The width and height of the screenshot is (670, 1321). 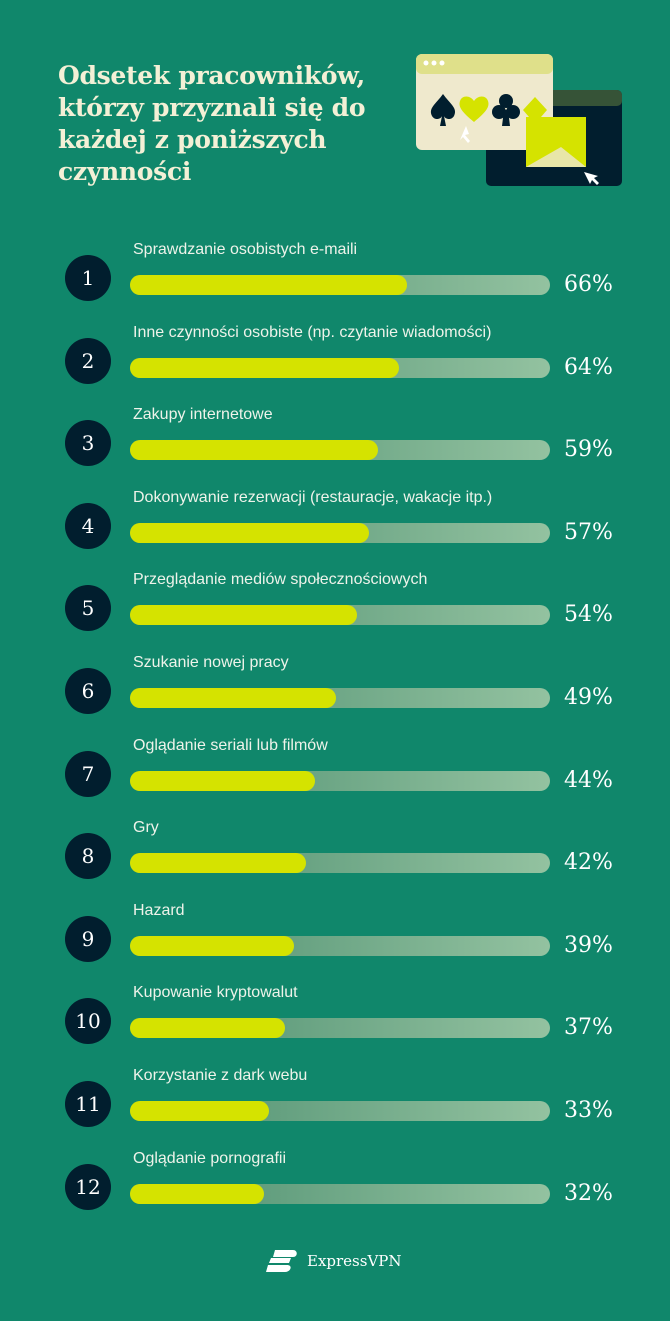 I want to click on expressvpn-logo: ExpressVPN, so click(x=333, y=1261).